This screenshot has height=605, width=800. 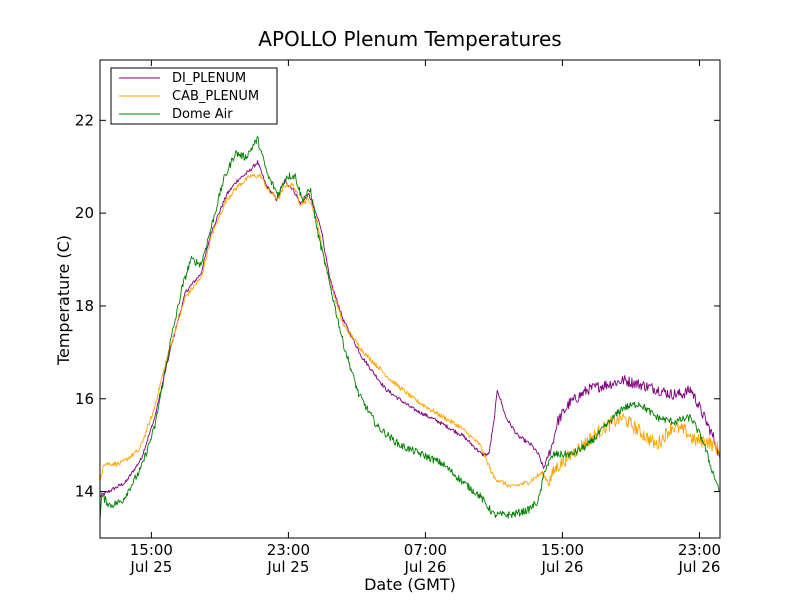 I want to click on y-axis-label: Temperature (C), so click(x=63, y=300).